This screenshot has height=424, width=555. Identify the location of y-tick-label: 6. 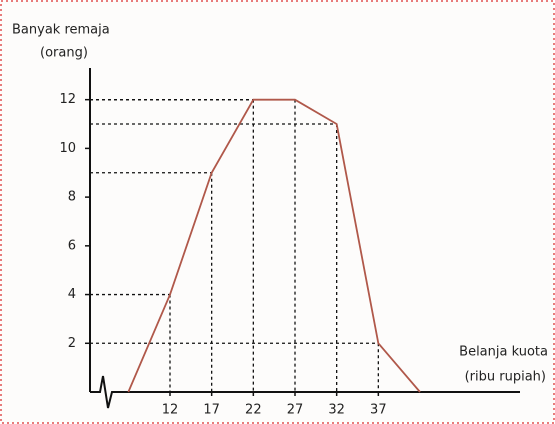
(72, 245).